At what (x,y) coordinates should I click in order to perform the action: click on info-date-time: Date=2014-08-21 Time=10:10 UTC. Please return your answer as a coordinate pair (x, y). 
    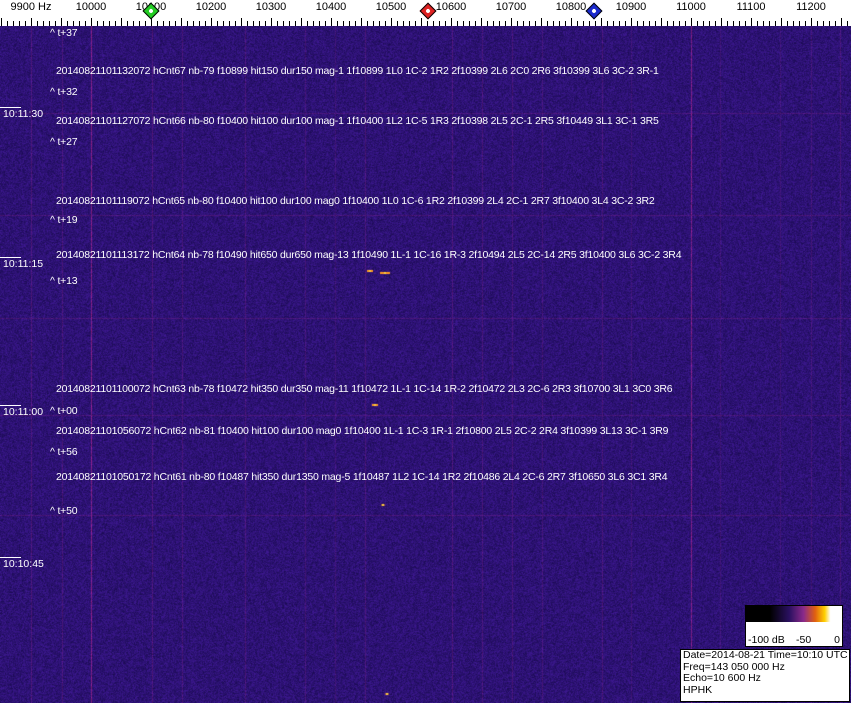
    Looking at the image, I should click on (765, 655).